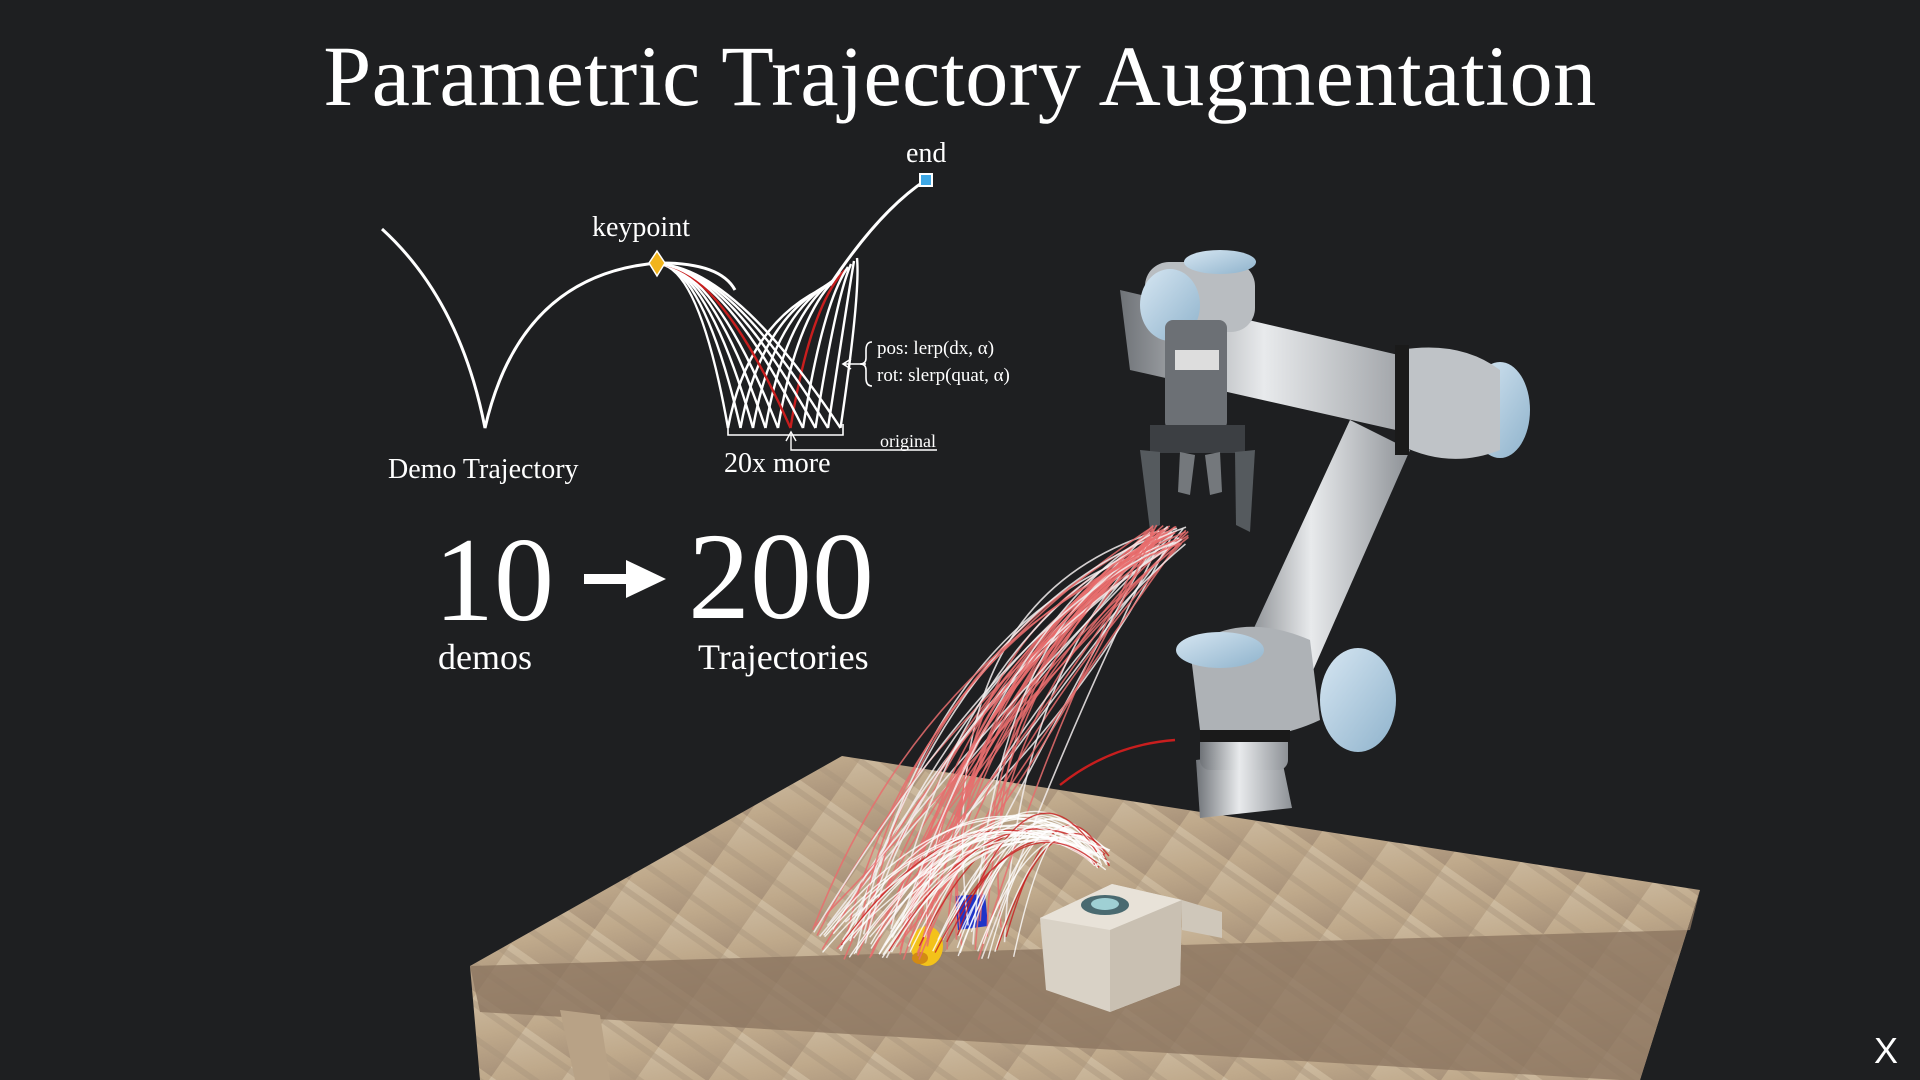 The image size is (1920, 1080). I want to click on keypoint-marker, so click(657, 263).